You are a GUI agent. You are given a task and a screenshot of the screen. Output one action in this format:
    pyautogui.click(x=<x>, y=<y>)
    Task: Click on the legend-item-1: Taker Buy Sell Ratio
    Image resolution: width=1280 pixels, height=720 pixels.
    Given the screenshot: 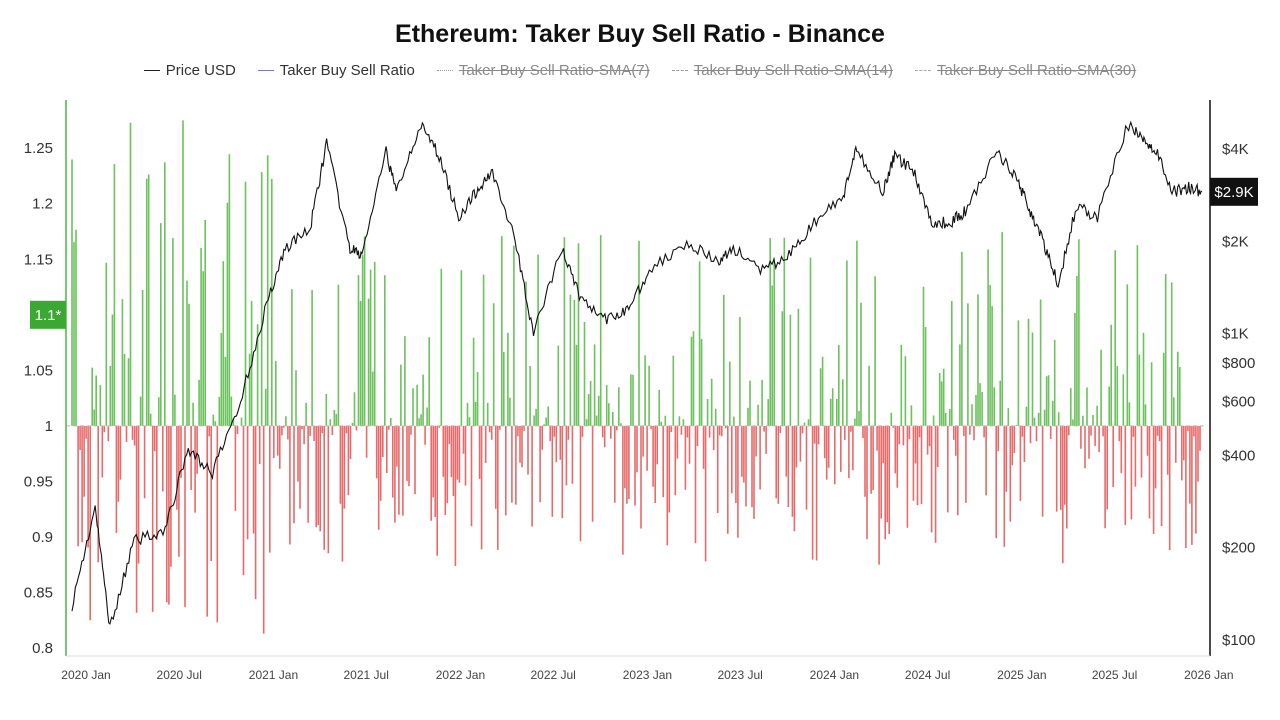 What is the action you would take?
    pyautogui.click(x=336, y=70)
    